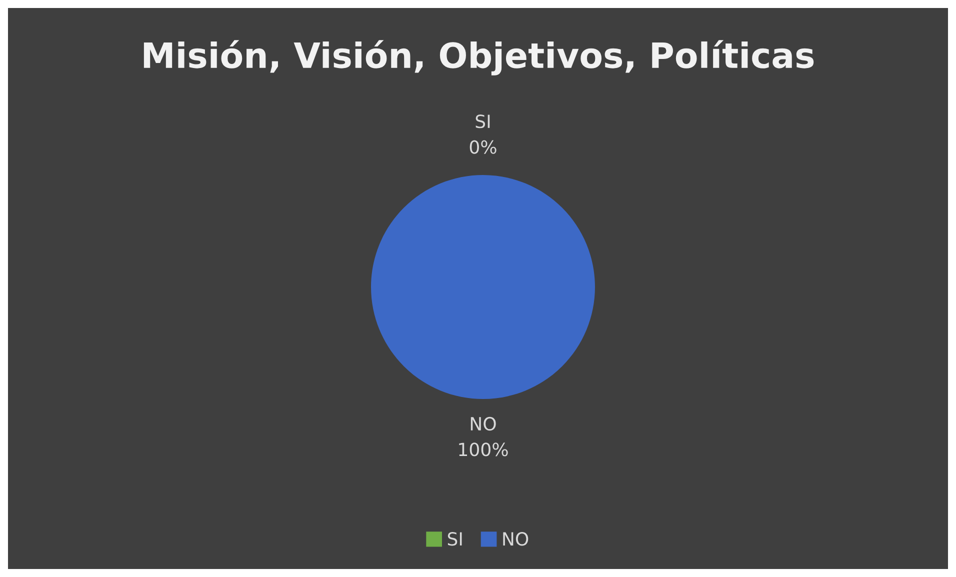 This screenshot has height=577, width=956. What do you see at coordinates (483, 449) in the screenshot?
I see `data-label: 100%` at bounding box center [483, 449].